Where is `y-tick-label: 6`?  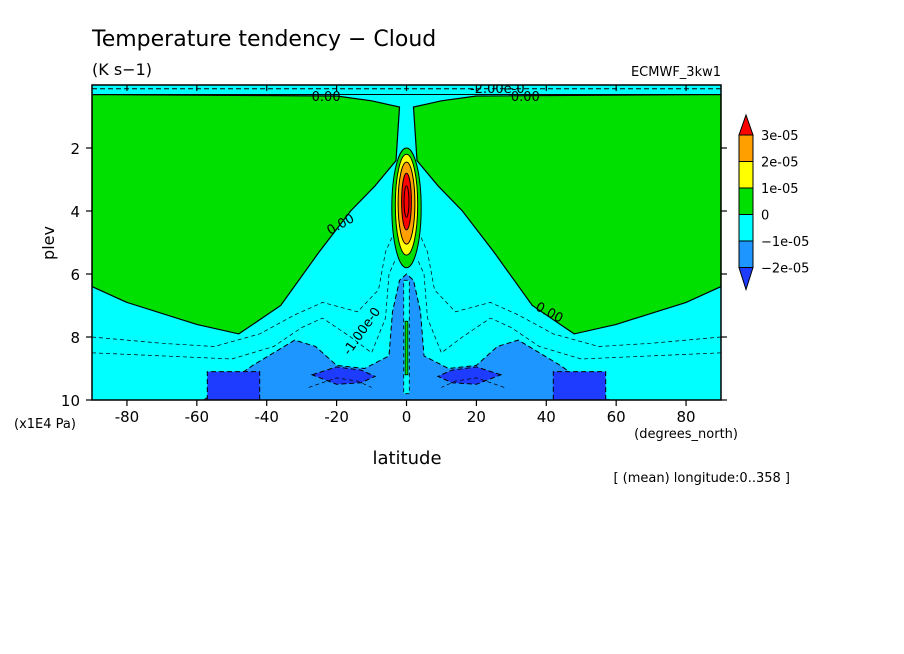 y-tick-label: 6 is located at coordinates (75, 275).